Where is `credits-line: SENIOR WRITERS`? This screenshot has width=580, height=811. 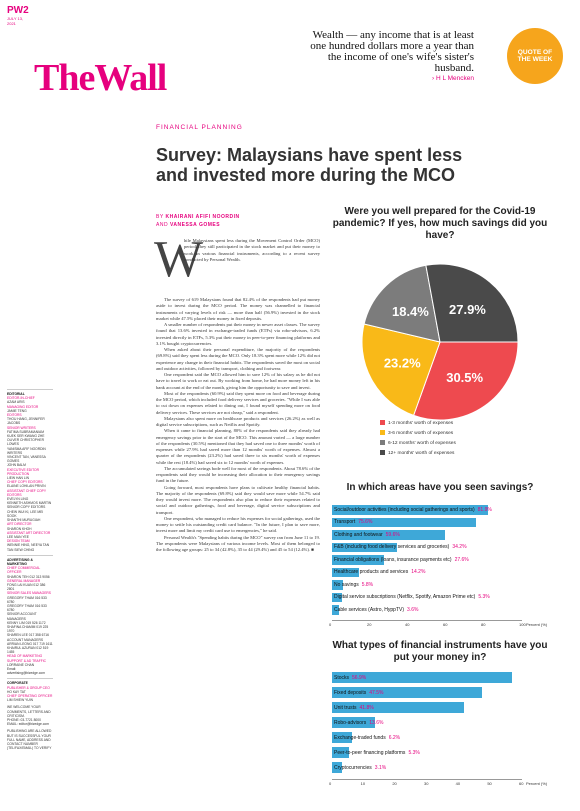
credits-line: SENIOR WRITERS is located at coordinates (21, 427).